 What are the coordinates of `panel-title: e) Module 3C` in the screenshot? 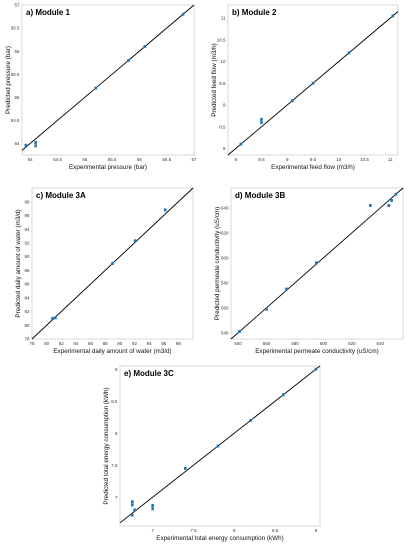 It's located at (149, 373).